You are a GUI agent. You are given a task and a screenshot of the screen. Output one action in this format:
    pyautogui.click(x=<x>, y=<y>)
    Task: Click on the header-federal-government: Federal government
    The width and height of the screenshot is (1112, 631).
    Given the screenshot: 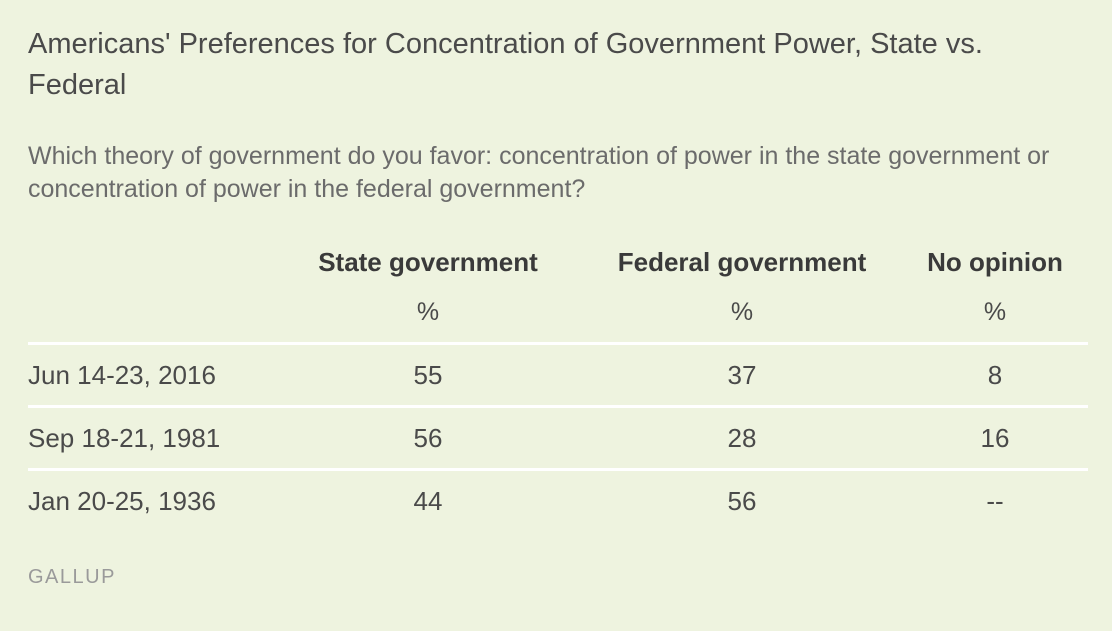 What is the action you would take?
    pyautogui.click(x=742, y=261)
    